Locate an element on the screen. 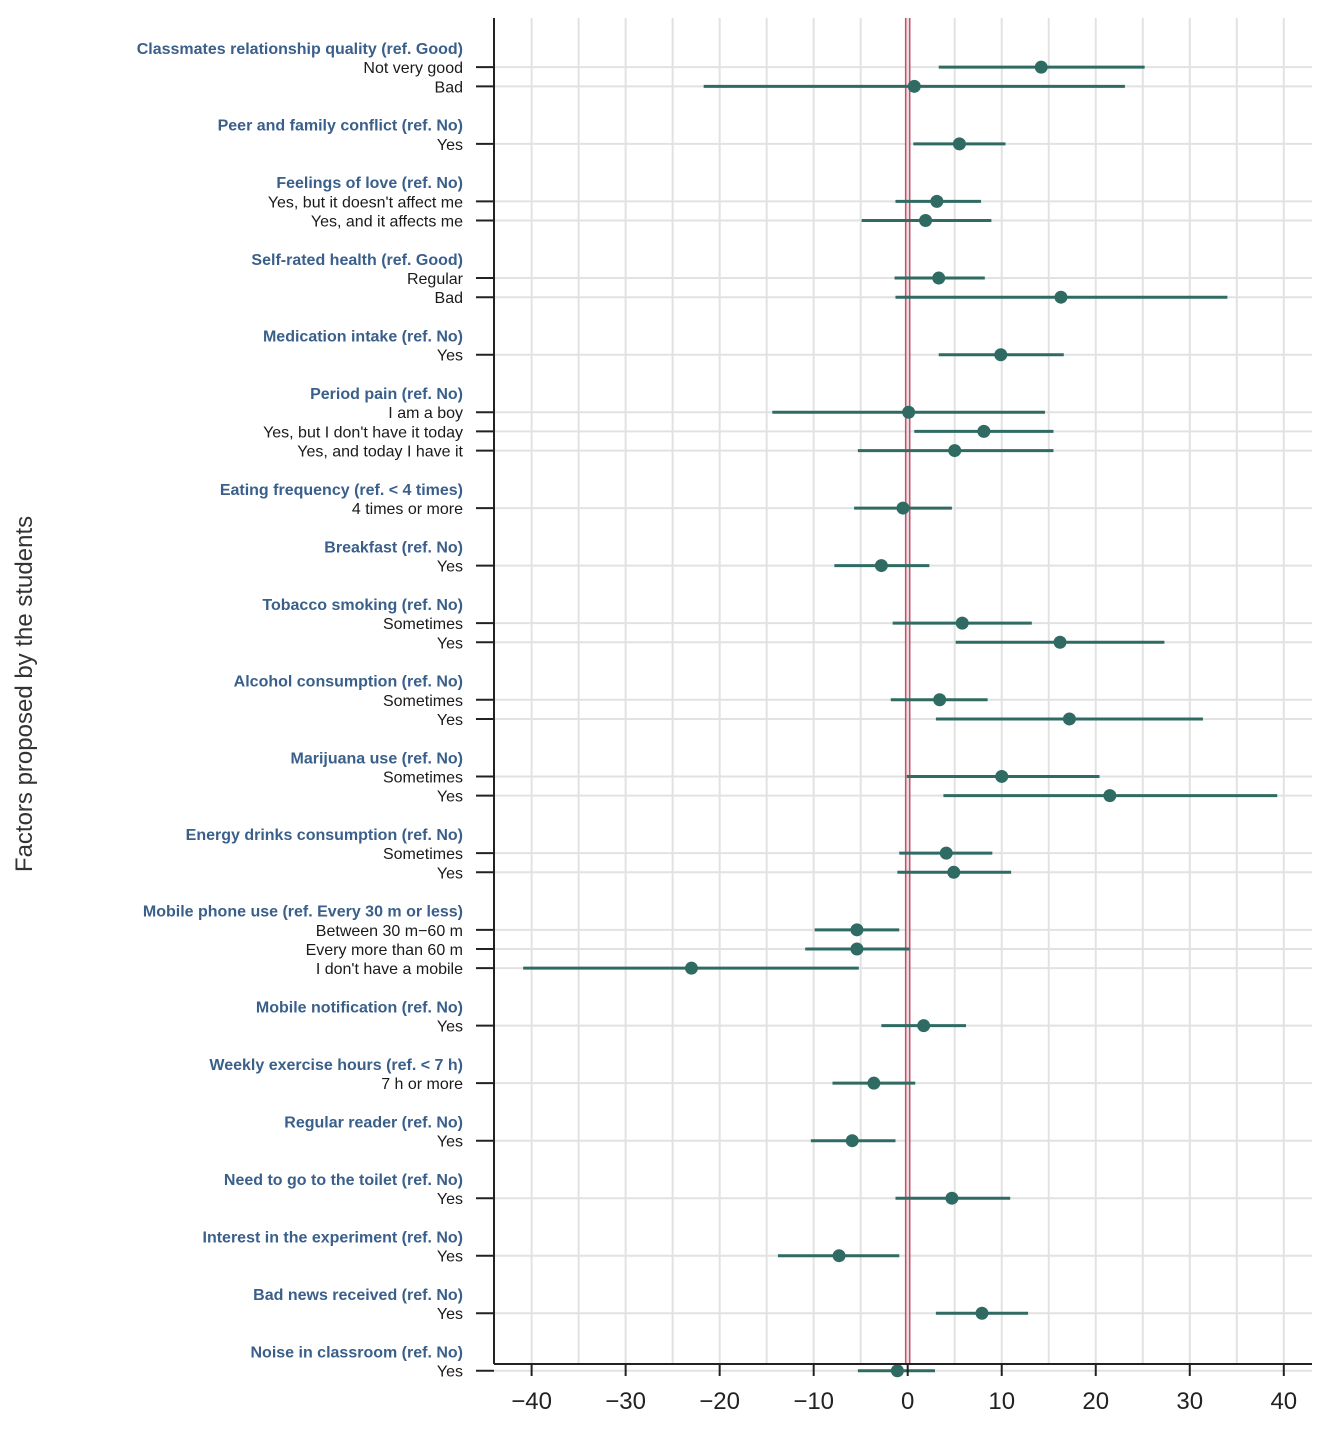  group-label: Noise in classroom (ref. No) is located at coordinates (357, 1353).